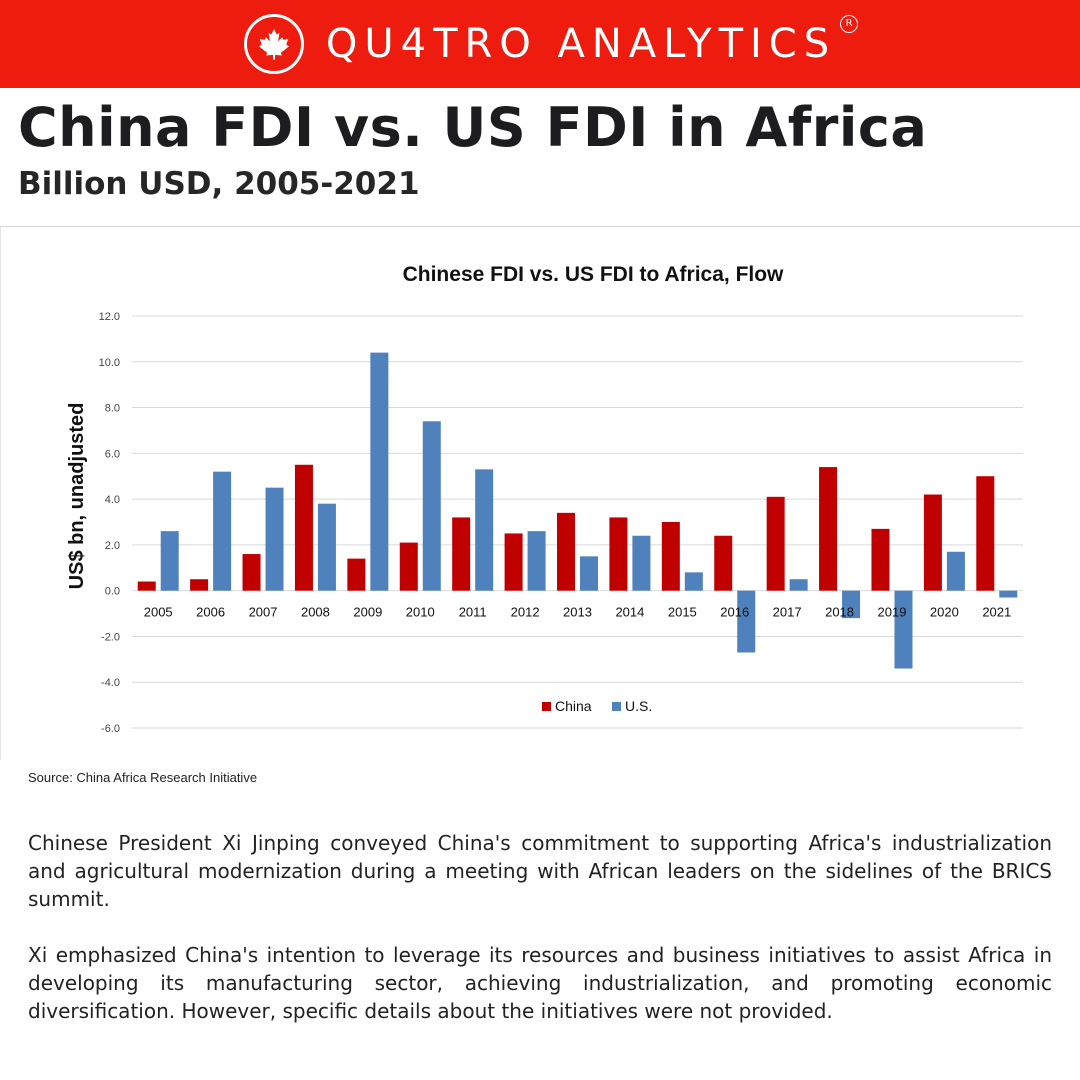  Describe the element at coordinates (219, 184) in the screenshot. I see `page-subtitle: Billion USD, 2005-2021` at that location.